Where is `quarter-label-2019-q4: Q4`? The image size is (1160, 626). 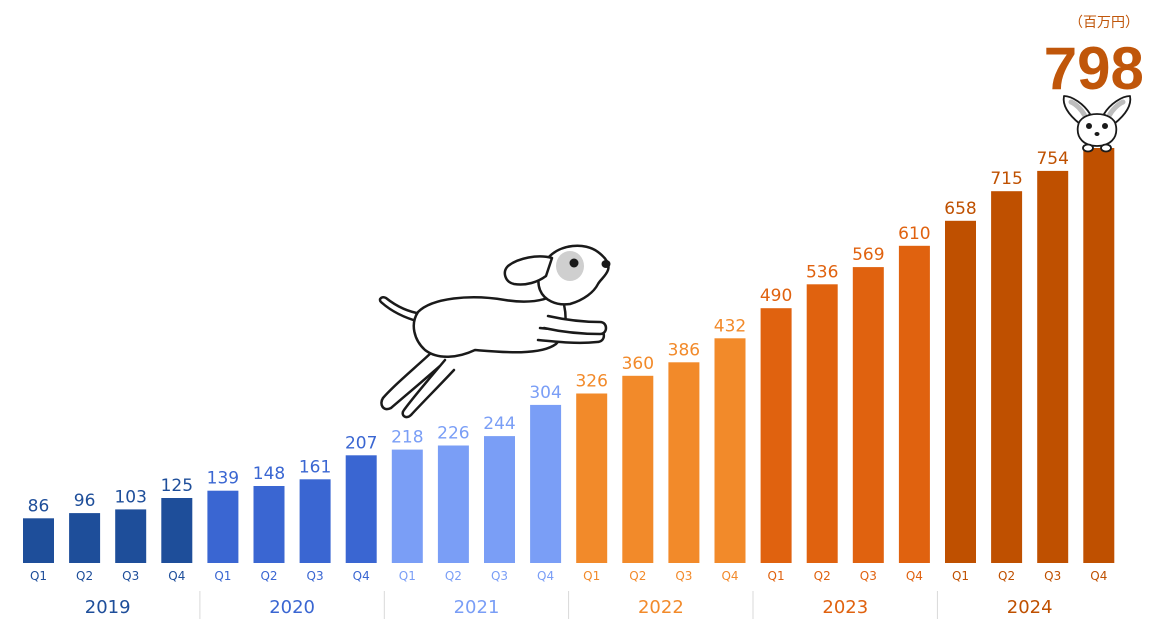 quarter-label-2019-q4: Q4 is located at coordinates (176, 576).